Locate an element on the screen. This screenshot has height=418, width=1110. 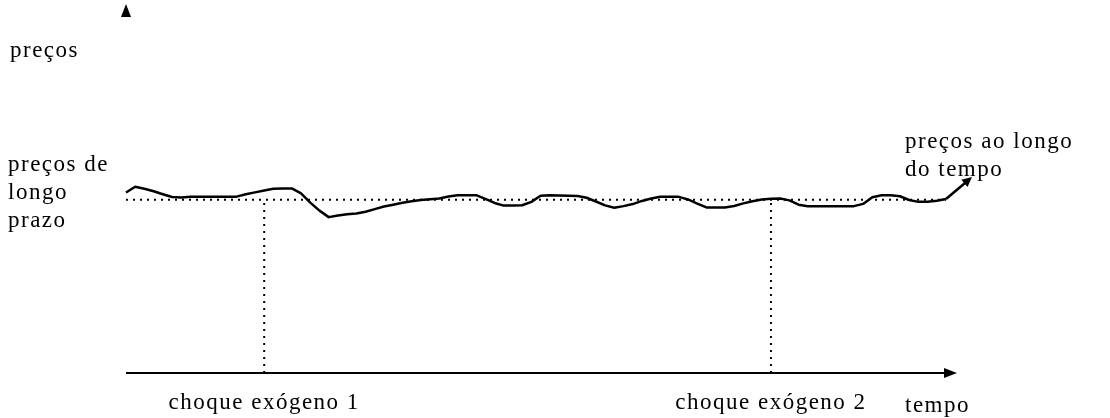
text: preços is located at coordinates (45, 50).